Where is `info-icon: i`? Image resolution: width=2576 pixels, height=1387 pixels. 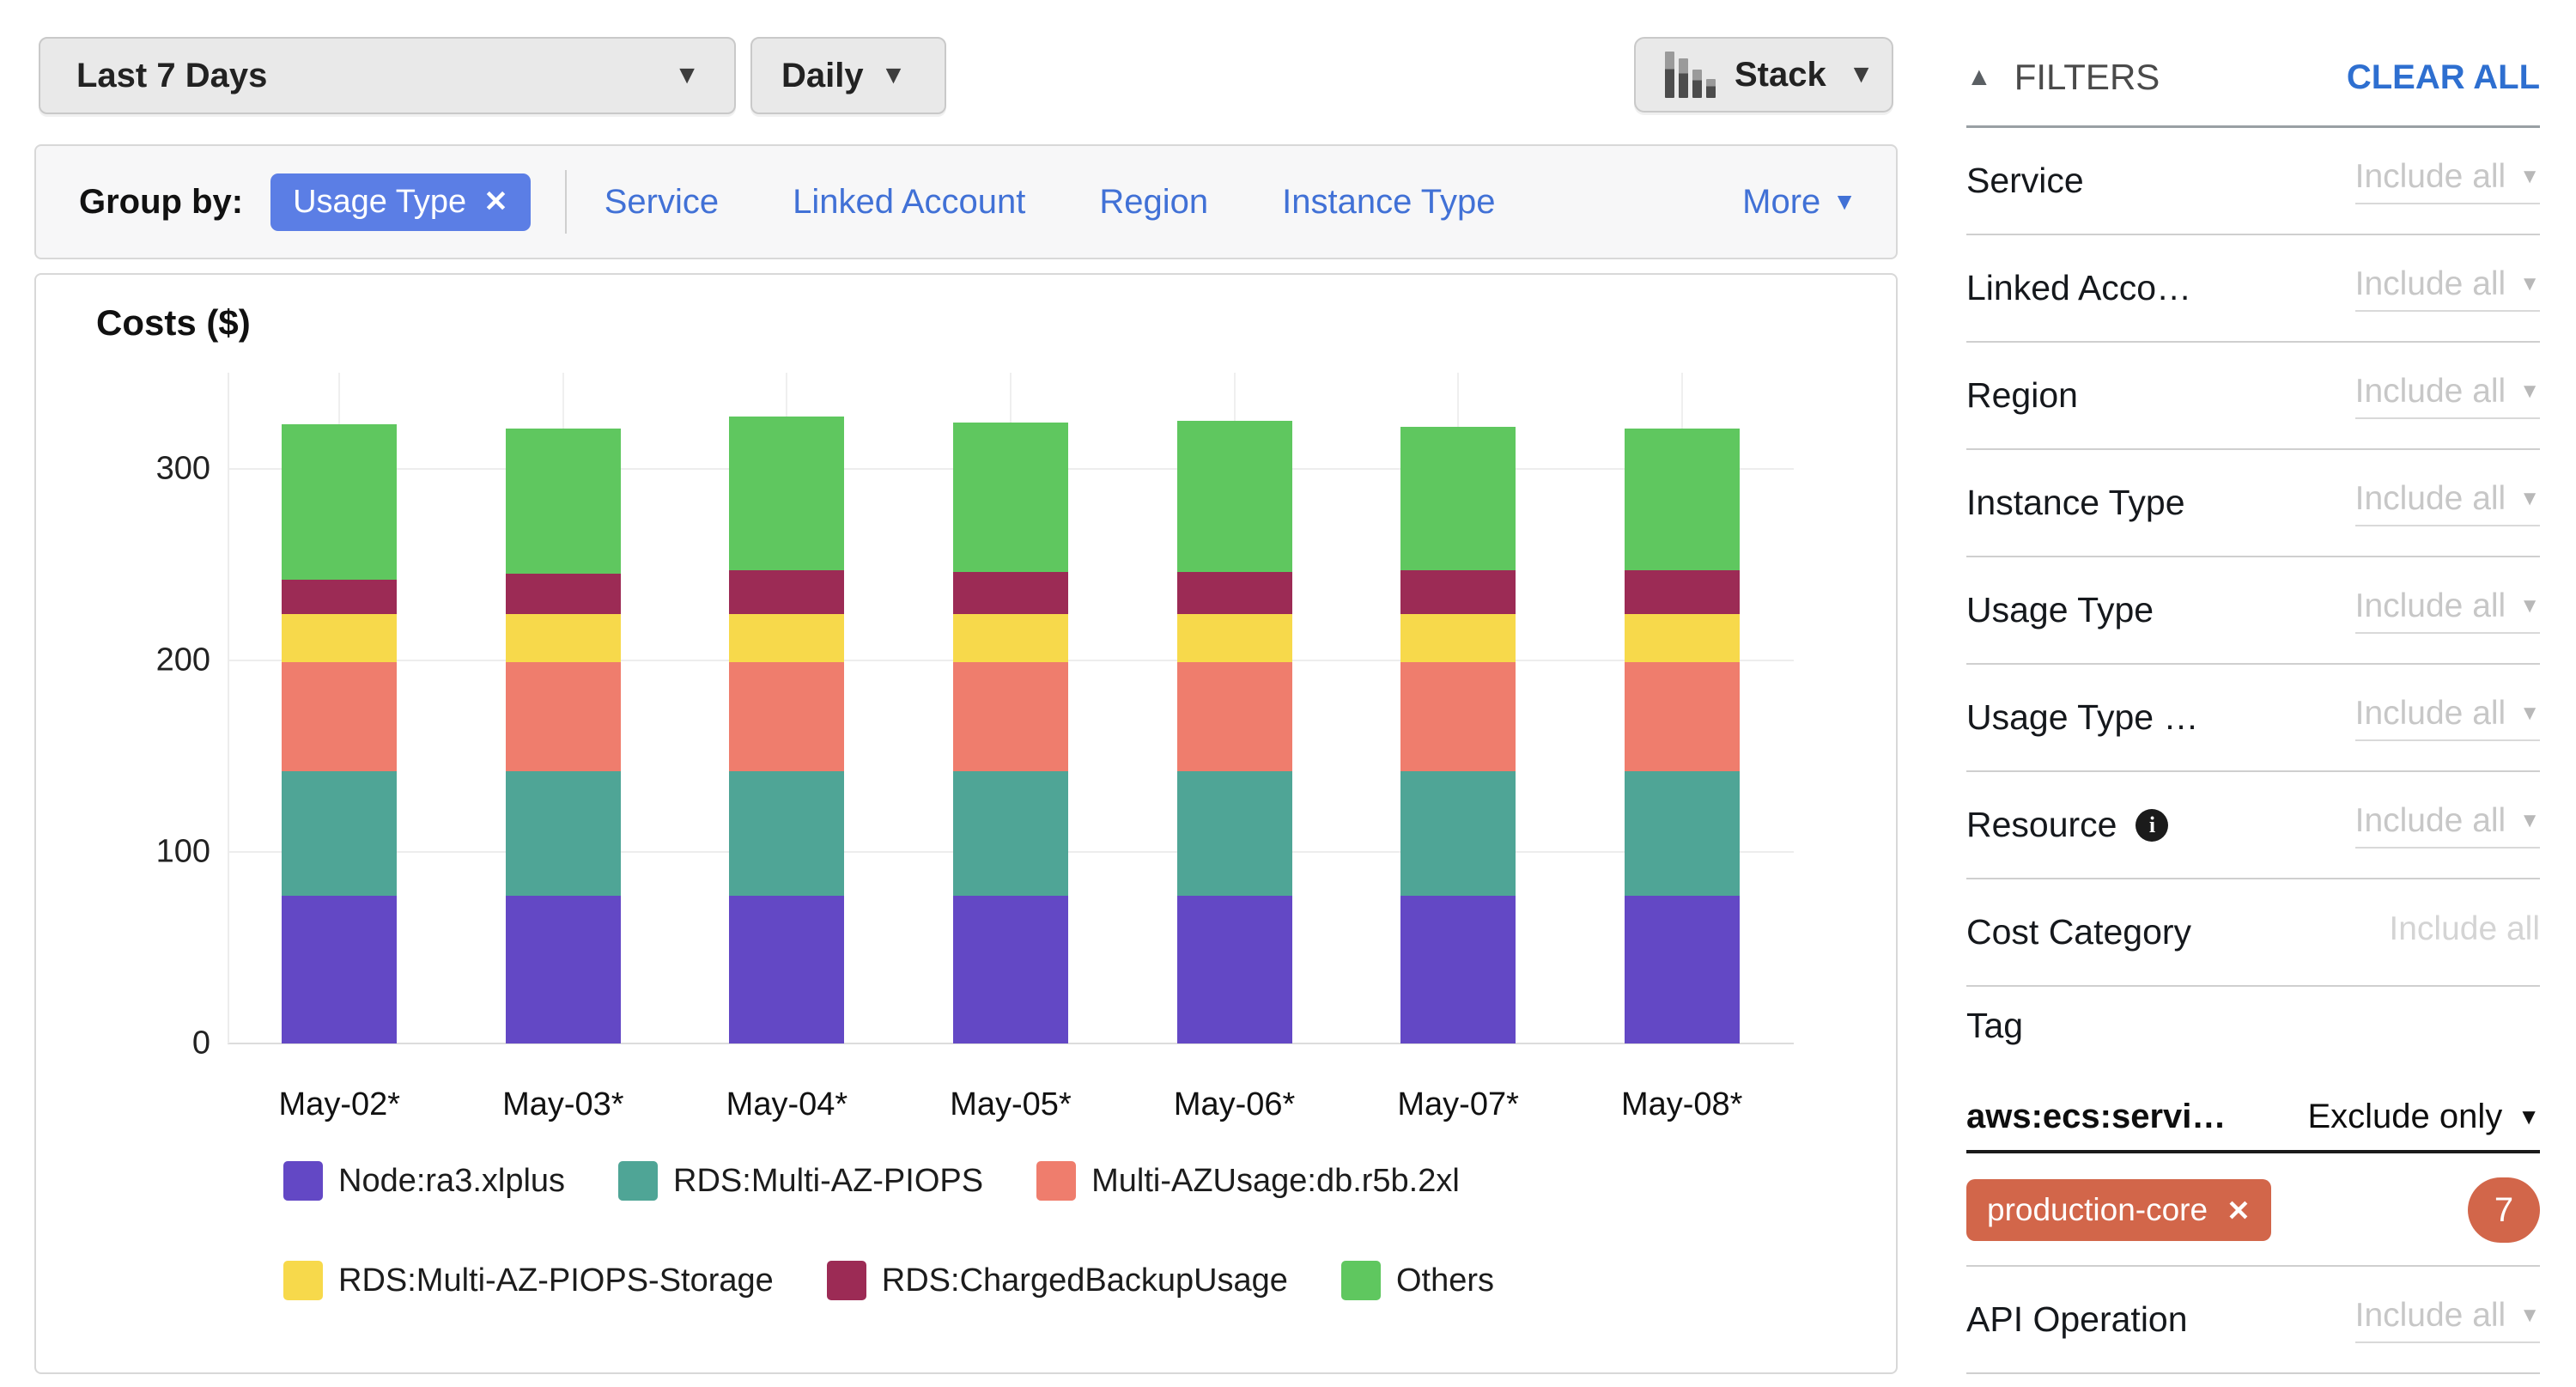
info-icon: i is located at coordinates (2152, 825).